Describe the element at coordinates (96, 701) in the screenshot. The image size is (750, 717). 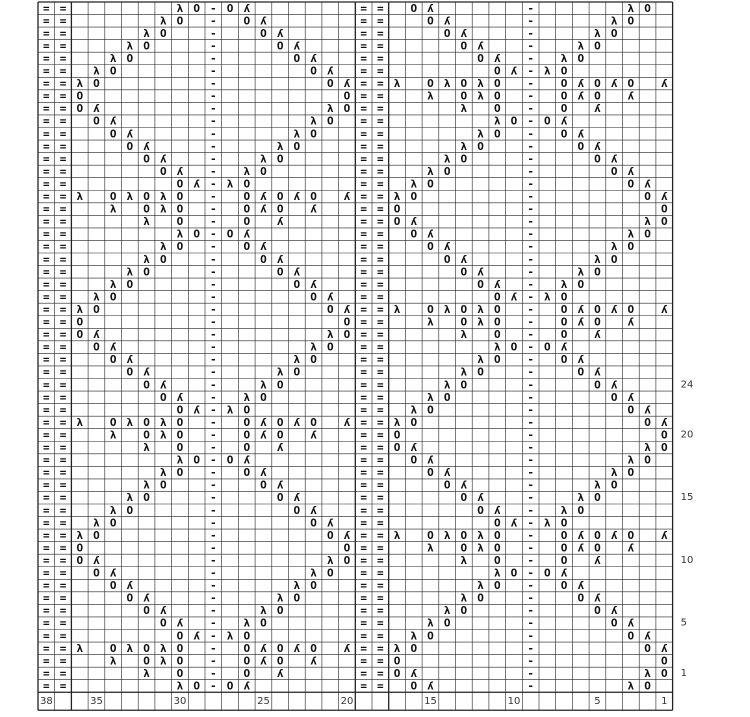
I see `column-number: 35` at that location.